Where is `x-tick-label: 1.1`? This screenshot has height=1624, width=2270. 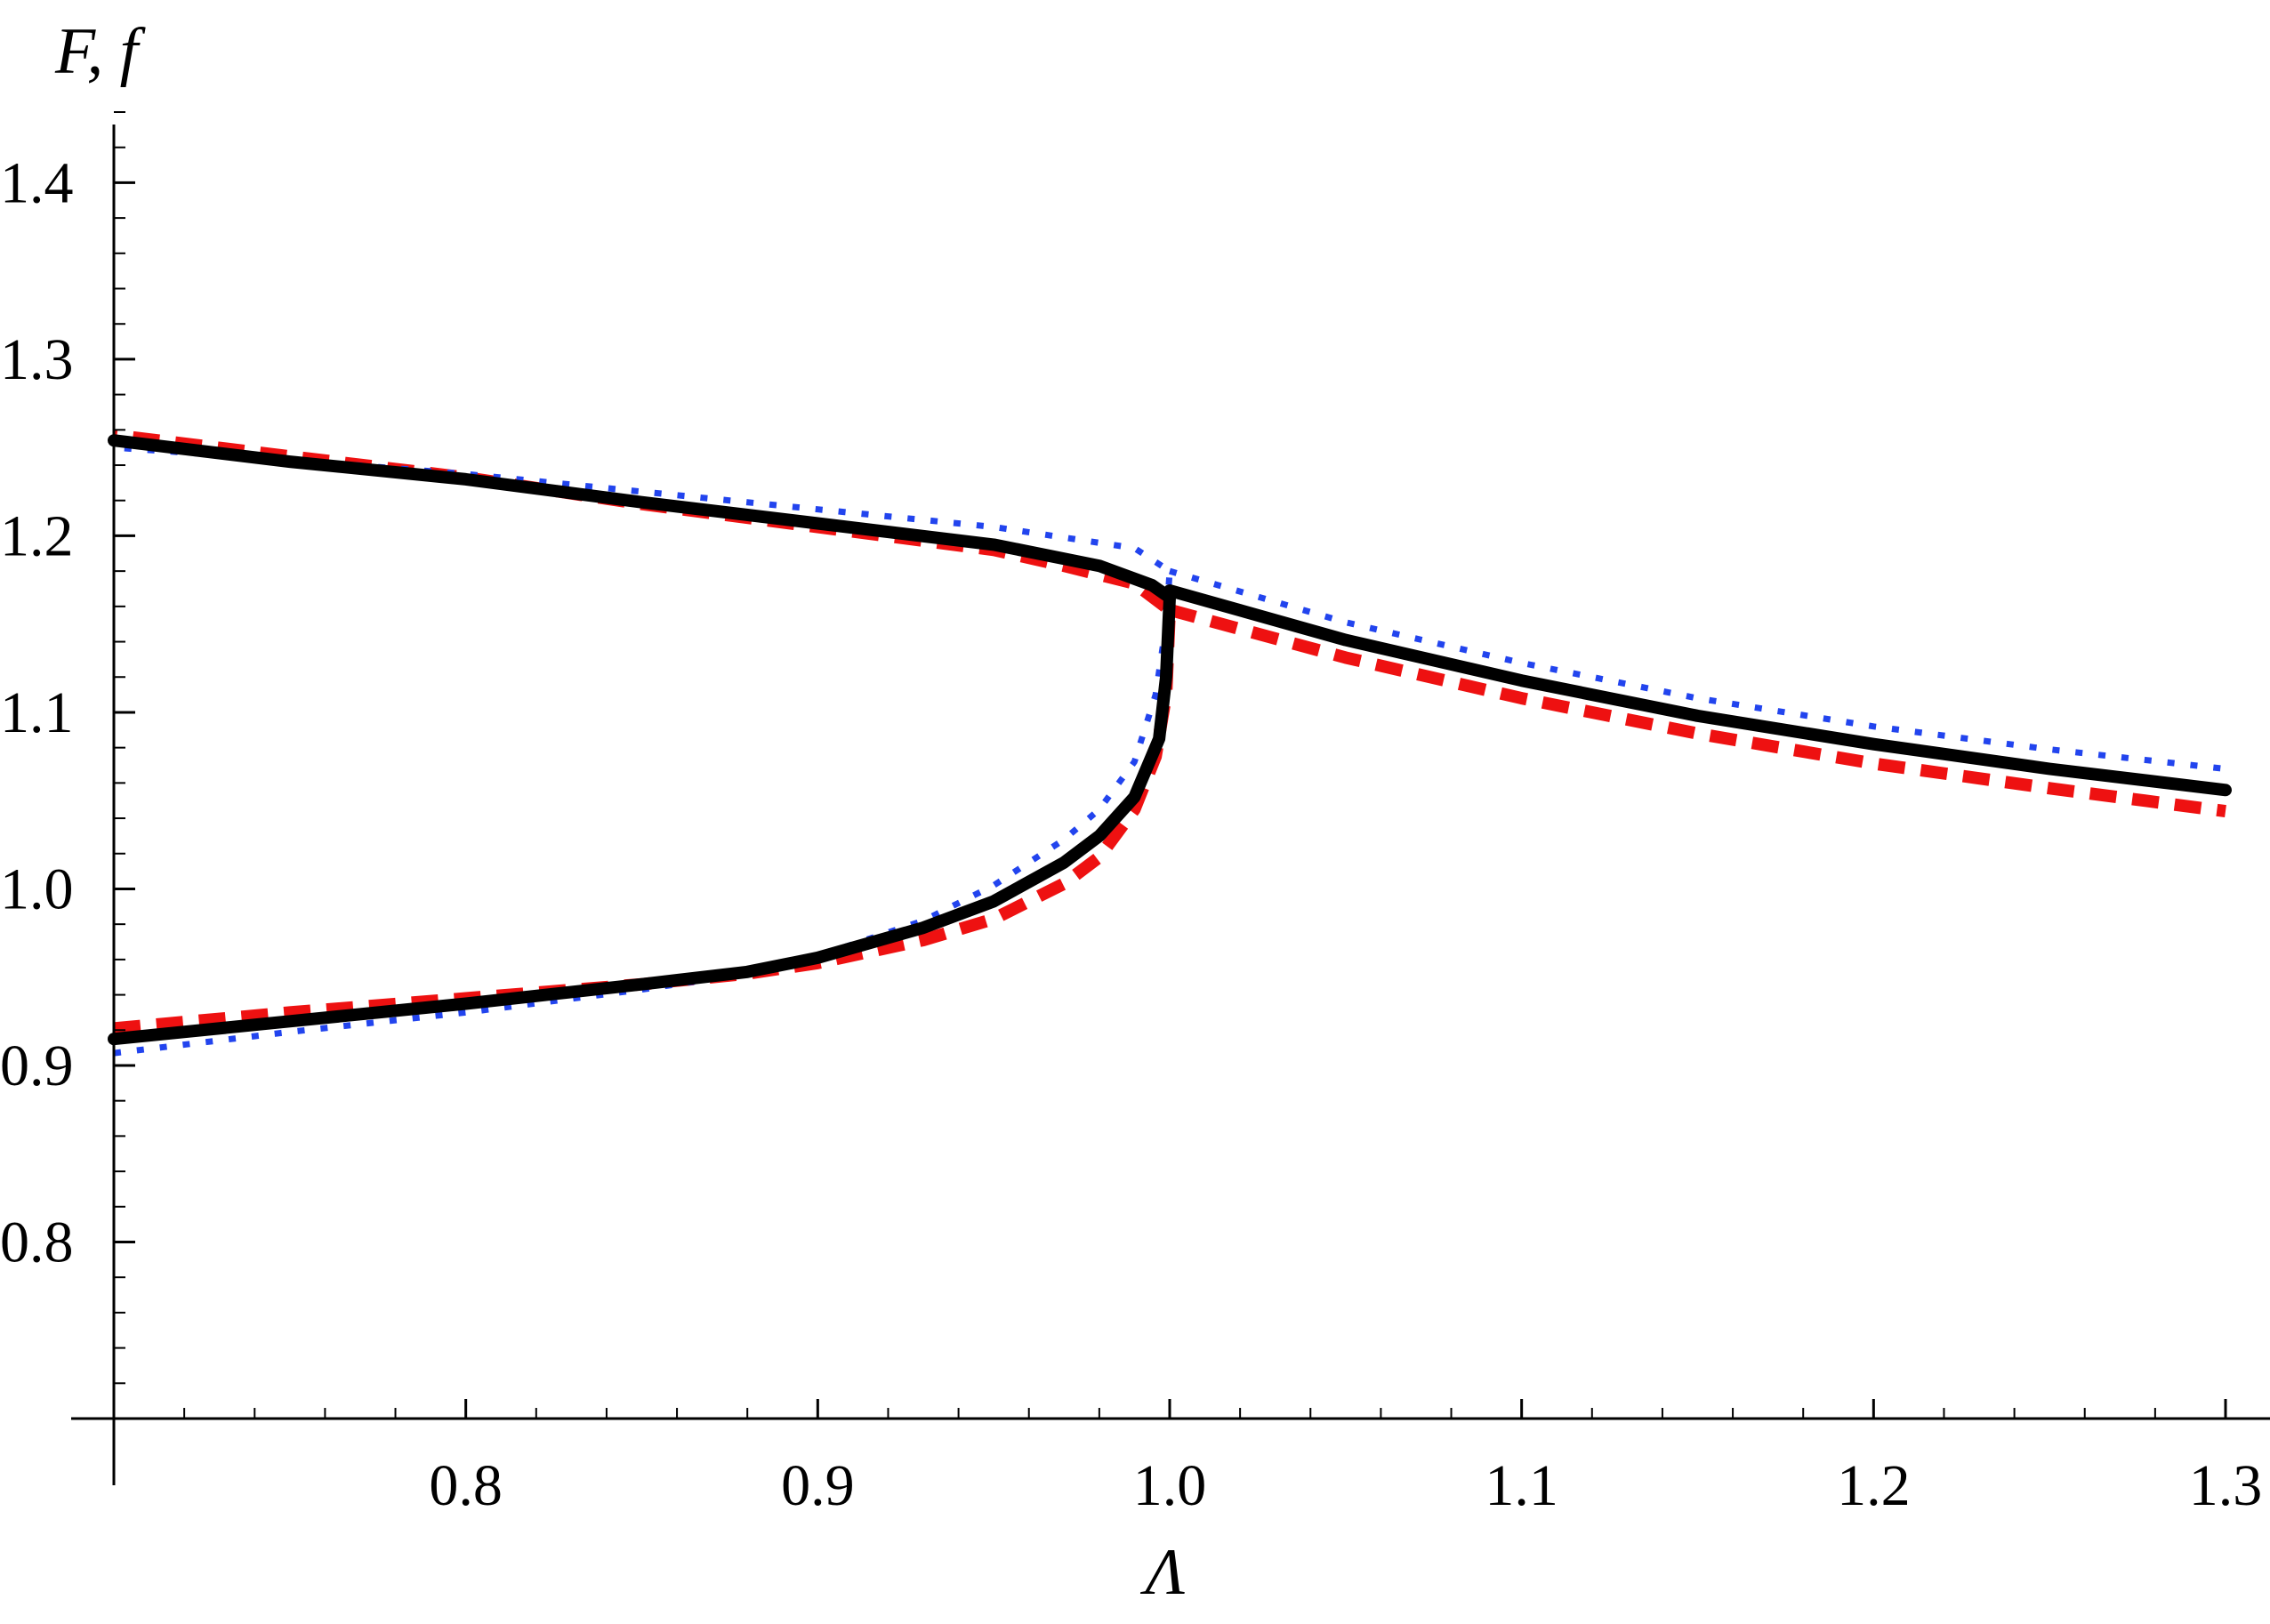 x-tick-label: 1.1 is located at coordinates (1521, 1485).